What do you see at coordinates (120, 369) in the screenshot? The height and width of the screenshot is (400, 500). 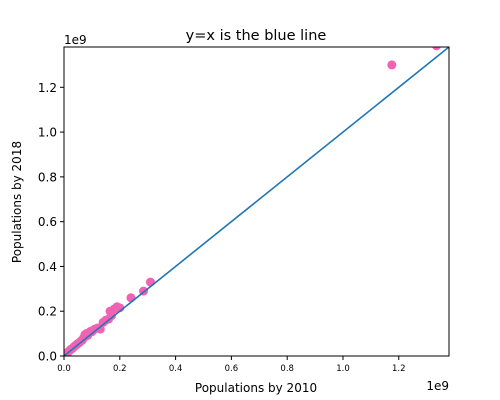 I see `x-tick-label: 0.2` at bounding box center [120, 369].